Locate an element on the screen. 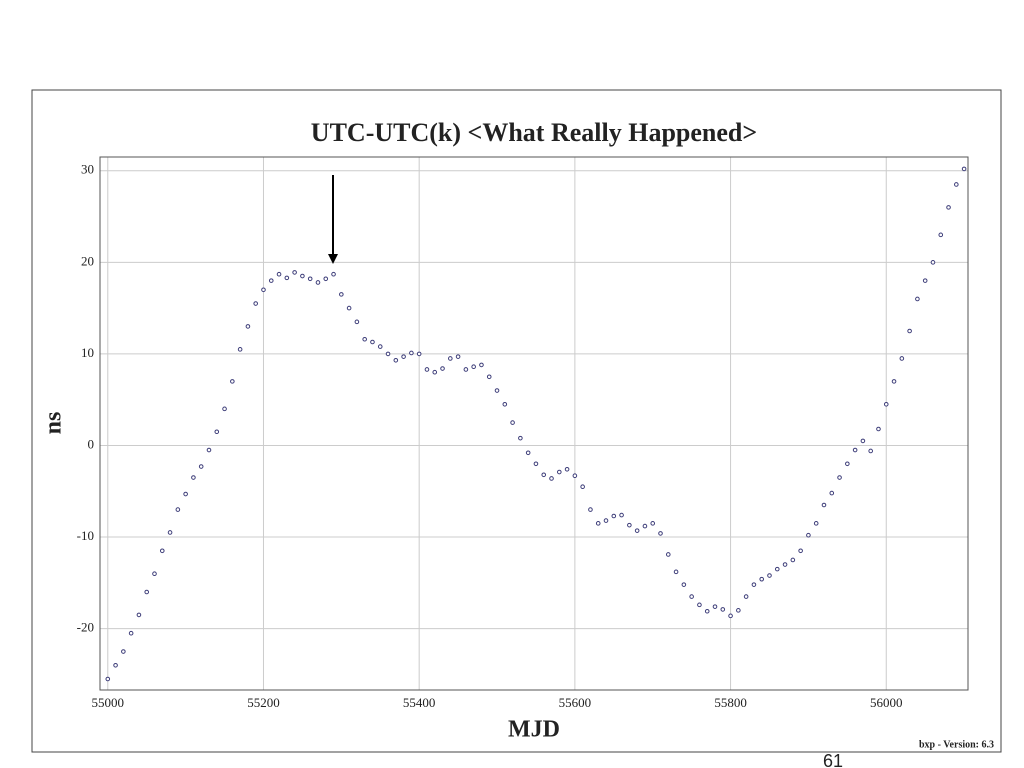 This screenshot has width=1024, height=768. y-tick-label: 30 is located at coordinates (87, 169).